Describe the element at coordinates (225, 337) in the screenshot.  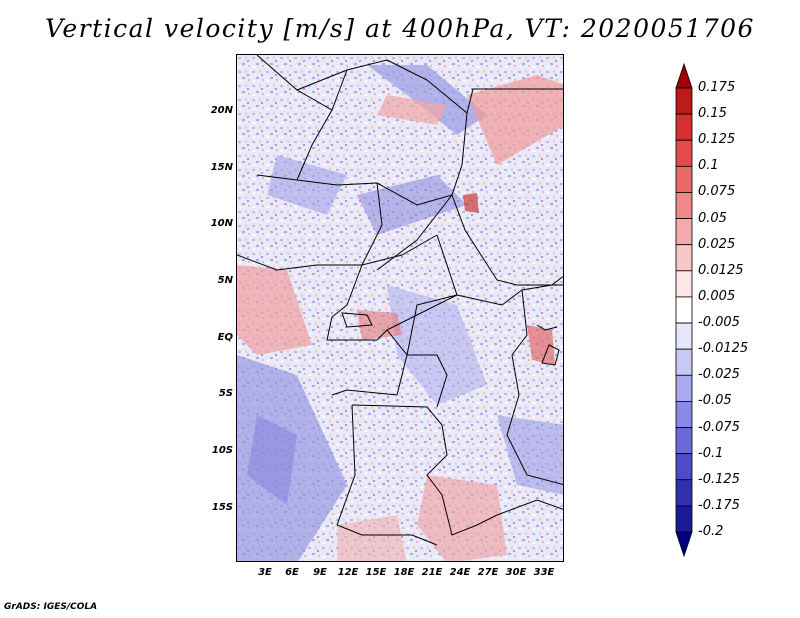
I see `lat-label-eq: EQ` at that location.